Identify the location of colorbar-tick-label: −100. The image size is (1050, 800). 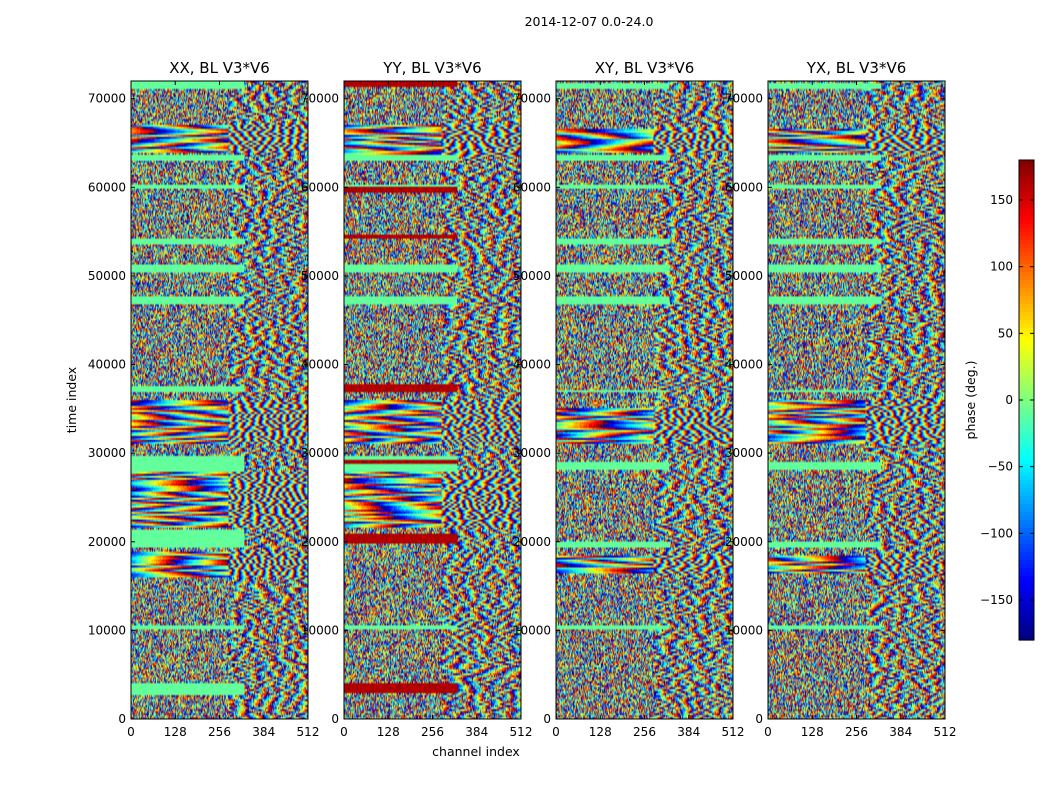
(996, 533).